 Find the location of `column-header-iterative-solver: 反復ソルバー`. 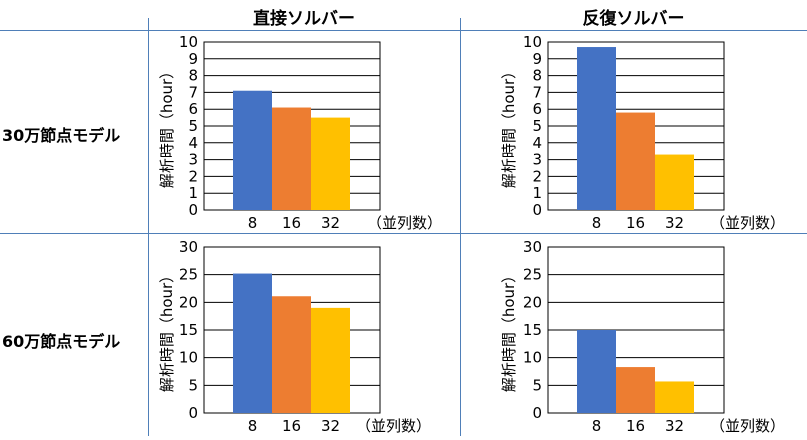

column-header-iterative-solver: 反復ソルバー is located at coordinates (633, 19).